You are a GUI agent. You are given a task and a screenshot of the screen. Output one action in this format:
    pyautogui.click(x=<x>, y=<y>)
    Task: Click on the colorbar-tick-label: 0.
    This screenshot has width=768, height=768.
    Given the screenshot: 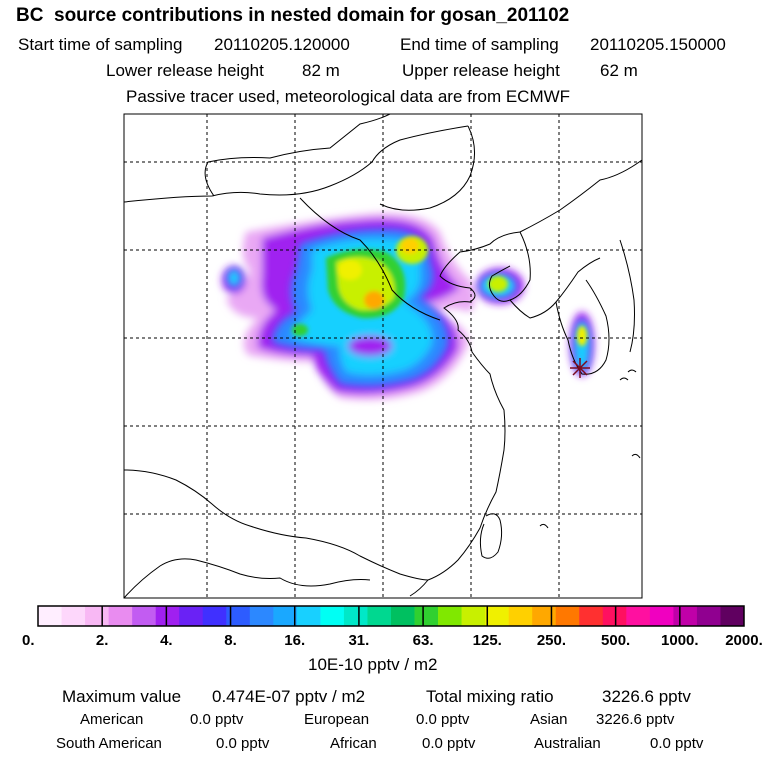 What is the action you would take?
    pyautogui.click(x=28, y=640)
    